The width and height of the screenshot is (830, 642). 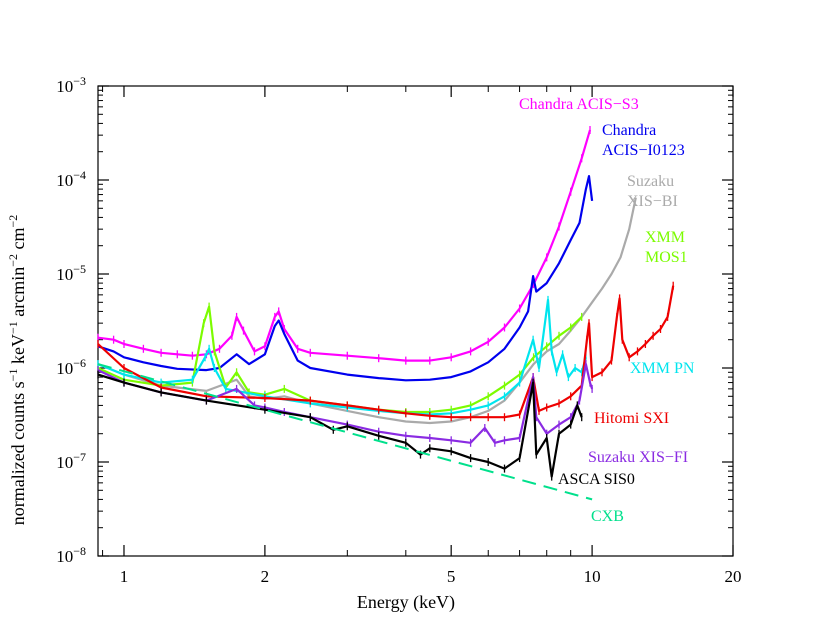 What do you see at coordinates (451, 576) in the screenshot?
I see `x-tick-label: 5` at bounding box center [451, 576].